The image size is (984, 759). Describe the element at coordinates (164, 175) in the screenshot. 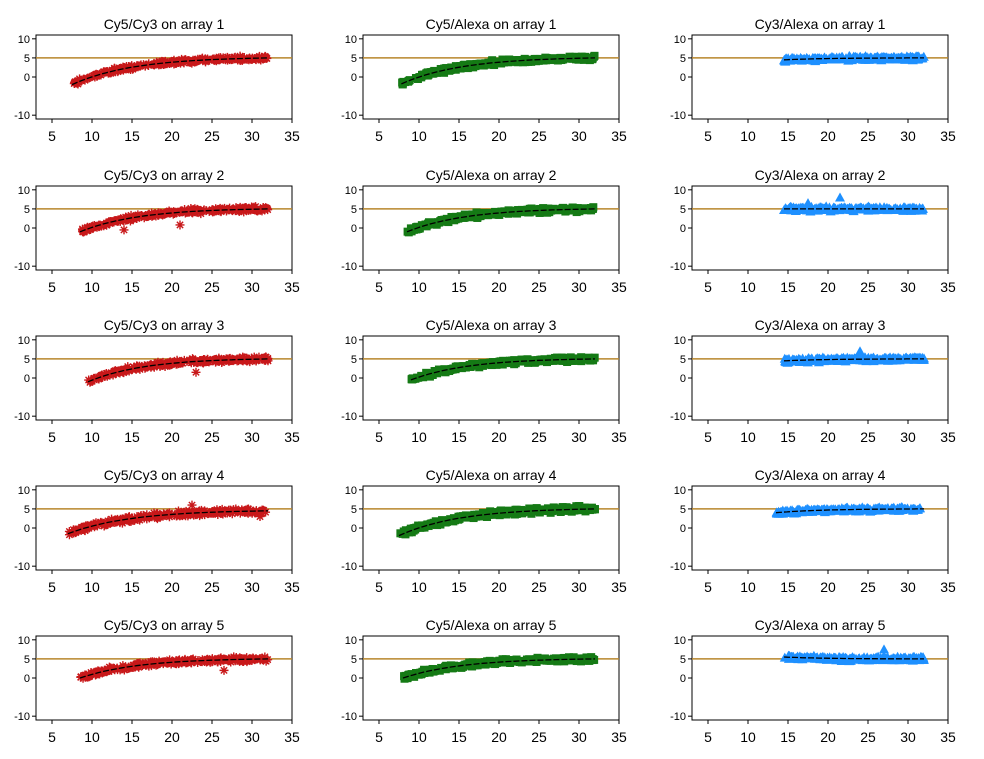

I see `chart-title: Cy5/Cy3 on array 2` at that location.